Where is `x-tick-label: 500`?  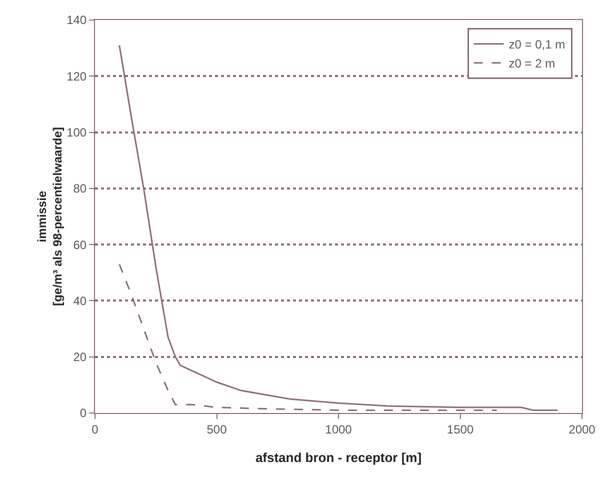 x-tick-label: 500 is located at coordinates (217, 429).